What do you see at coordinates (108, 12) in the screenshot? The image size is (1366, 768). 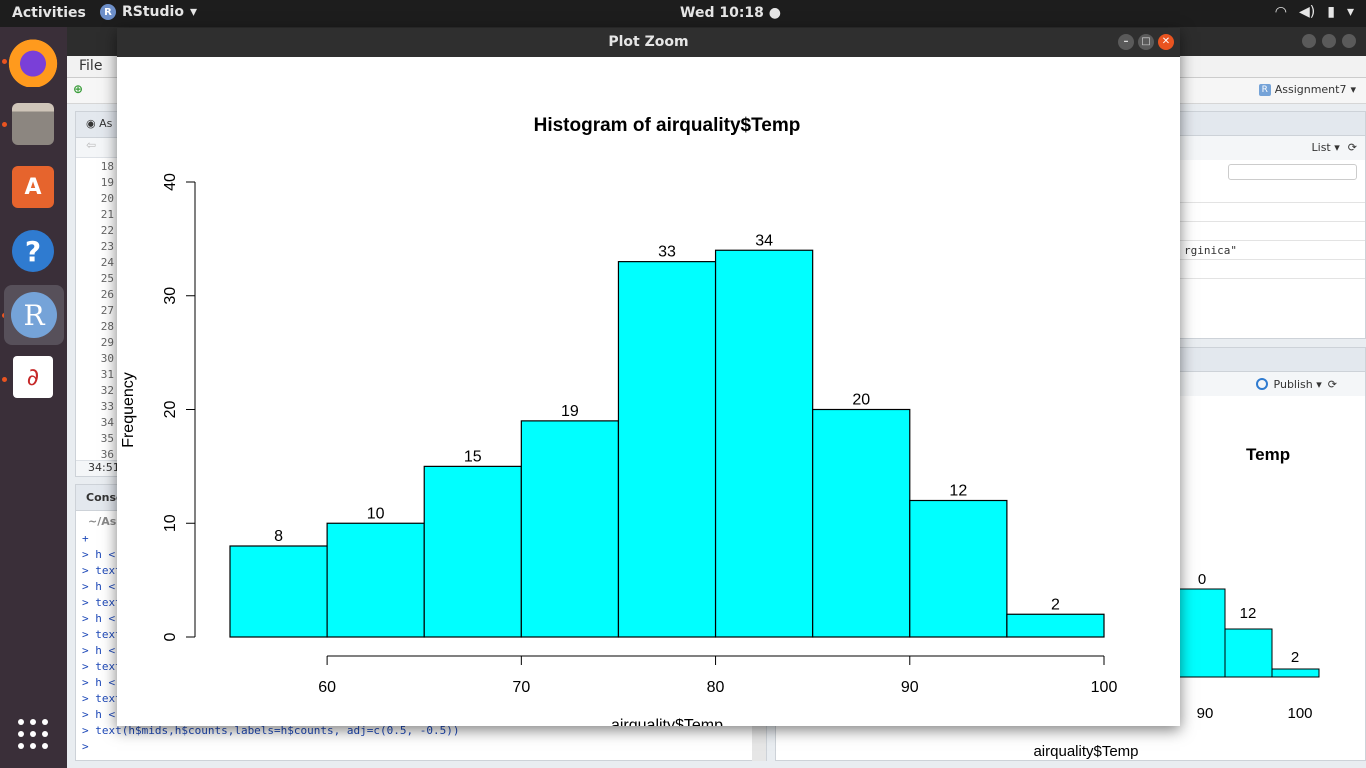 I see `rstudio-small-icon: R` at bounding box center [108, 12].